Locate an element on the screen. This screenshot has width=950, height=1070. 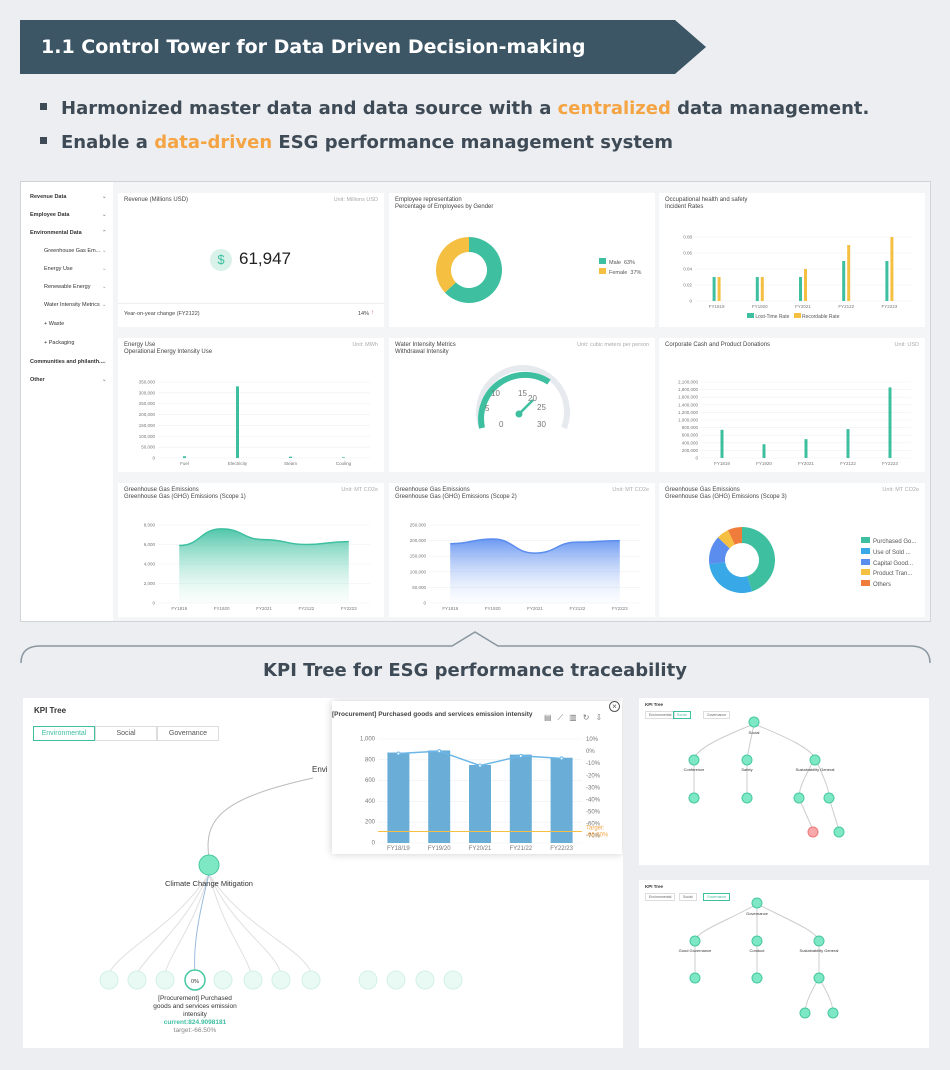
ohs-legend: Lost-Time Rate Recordable Rate is located at coordinates (793, 316).